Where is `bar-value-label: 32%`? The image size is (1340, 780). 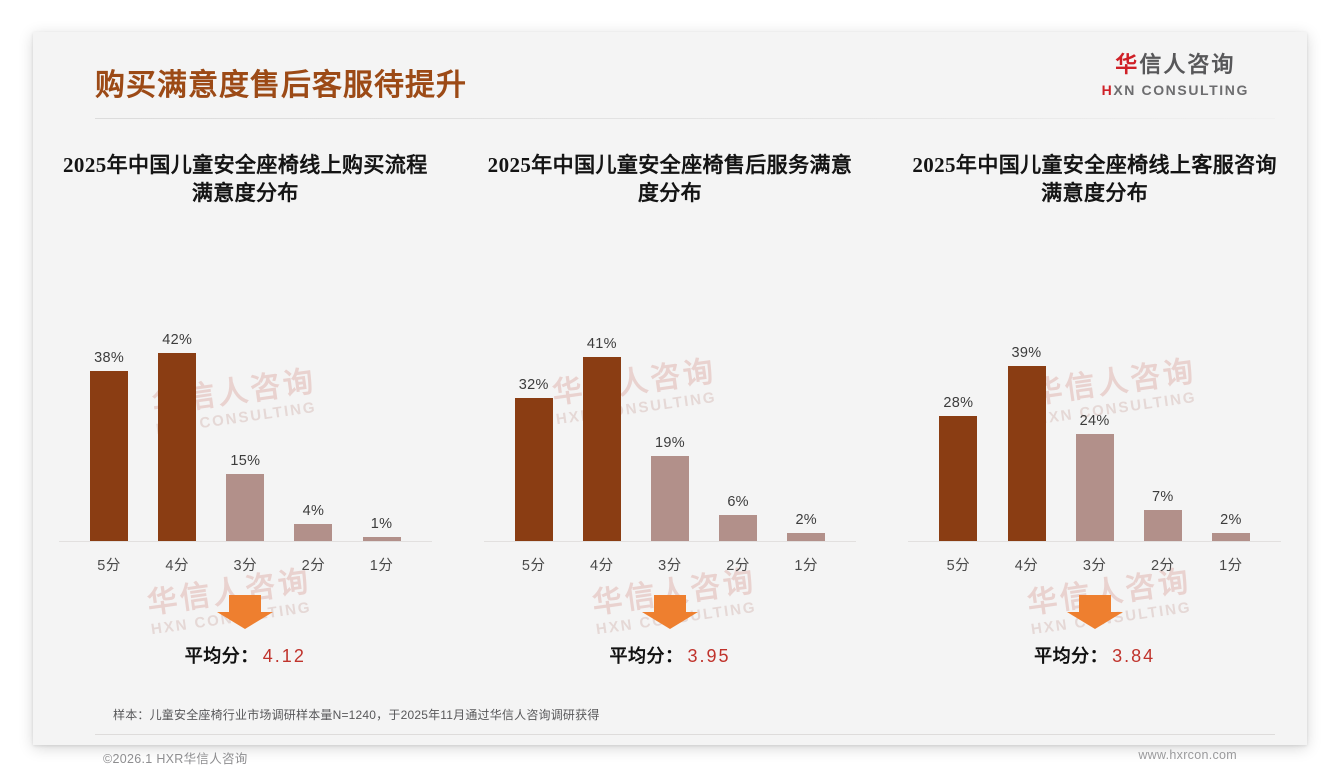 bar-value-label: 32% is located at coordinates (533, 385).